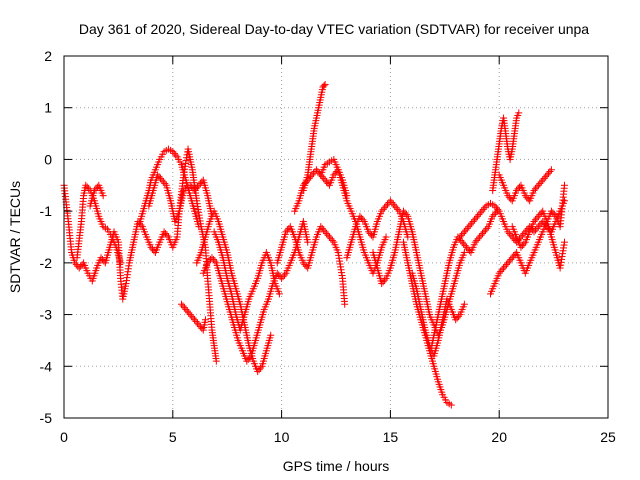 The image size is (640, 480). I want to click on y-tick-label: 2, so click(48, 56).